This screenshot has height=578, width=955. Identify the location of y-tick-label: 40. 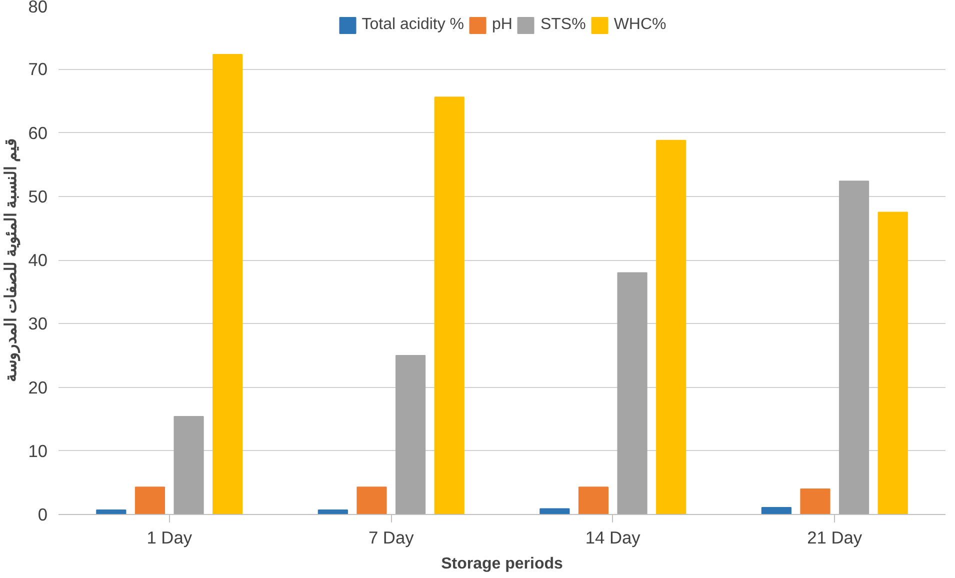
(38, 260).